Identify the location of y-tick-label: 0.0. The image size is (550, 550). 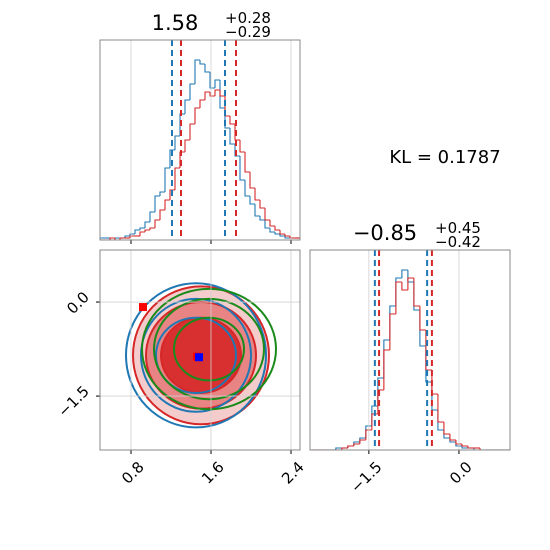
(78, 303).